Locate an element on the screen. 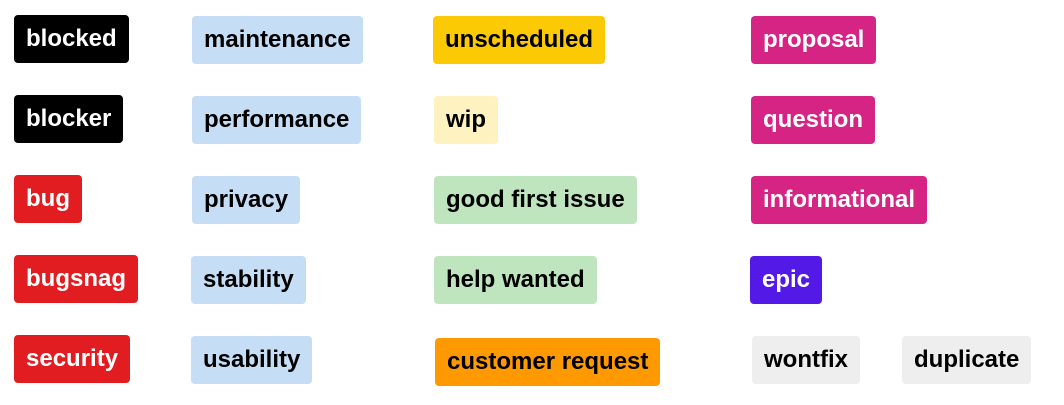  label-text: wip is located at coordinates (466, 119).